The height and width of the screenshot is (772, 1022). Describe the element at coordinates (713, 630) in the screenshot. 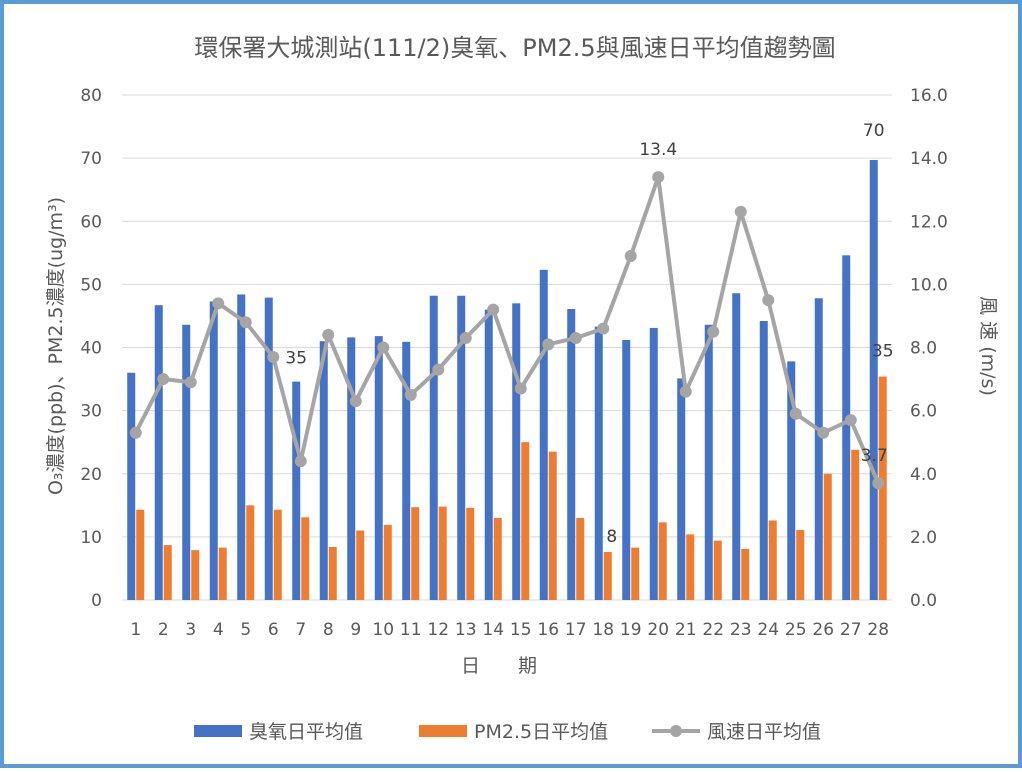

I see `x-tick-label: 22` at that location.